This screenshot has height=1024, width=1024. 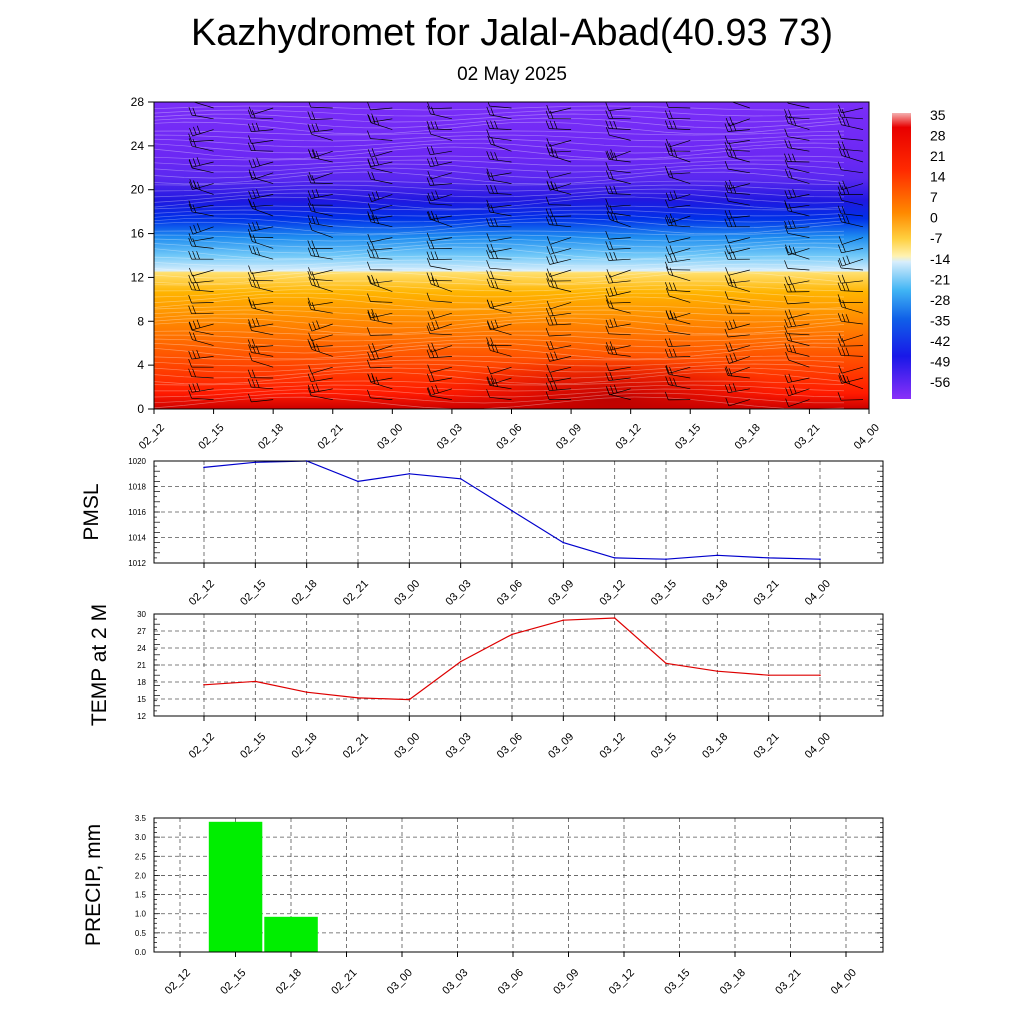 I want to click on colorbar-label: 0, so click(x=934, y=218).